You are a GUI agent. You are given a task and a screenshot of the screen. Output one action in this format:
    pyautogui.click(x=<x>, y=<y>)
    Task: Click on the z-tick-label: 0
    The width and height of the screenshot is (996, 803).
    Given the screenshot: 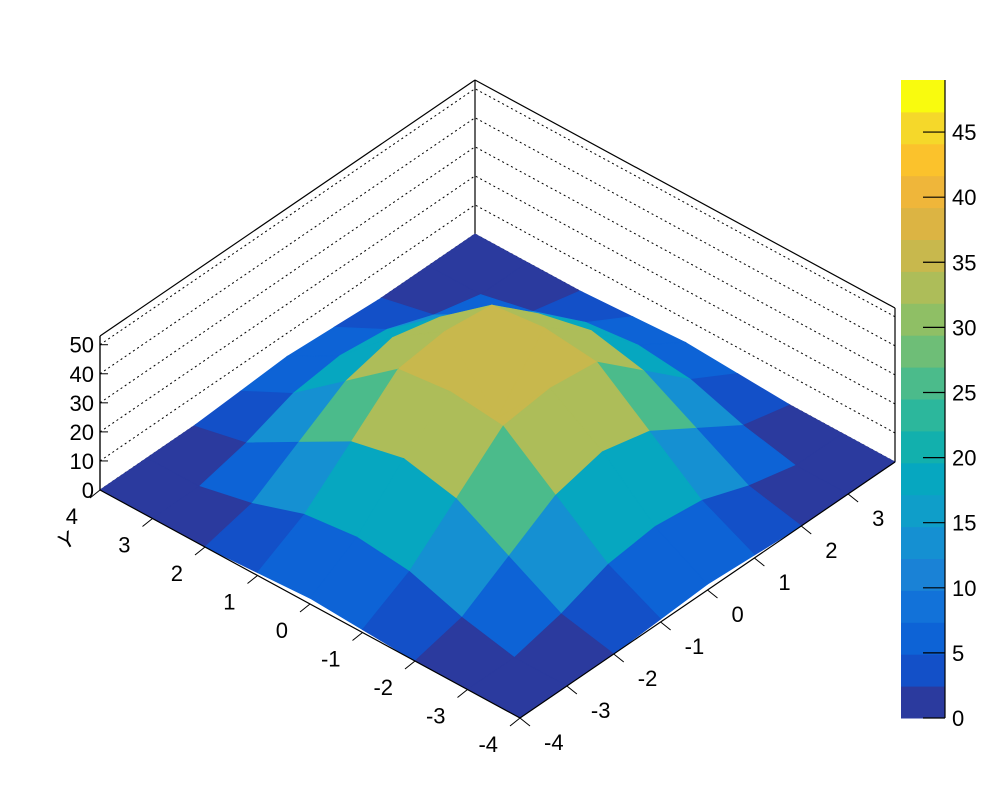 What is the action you would take?
    pyautogui.click(x=88, y=490)
    